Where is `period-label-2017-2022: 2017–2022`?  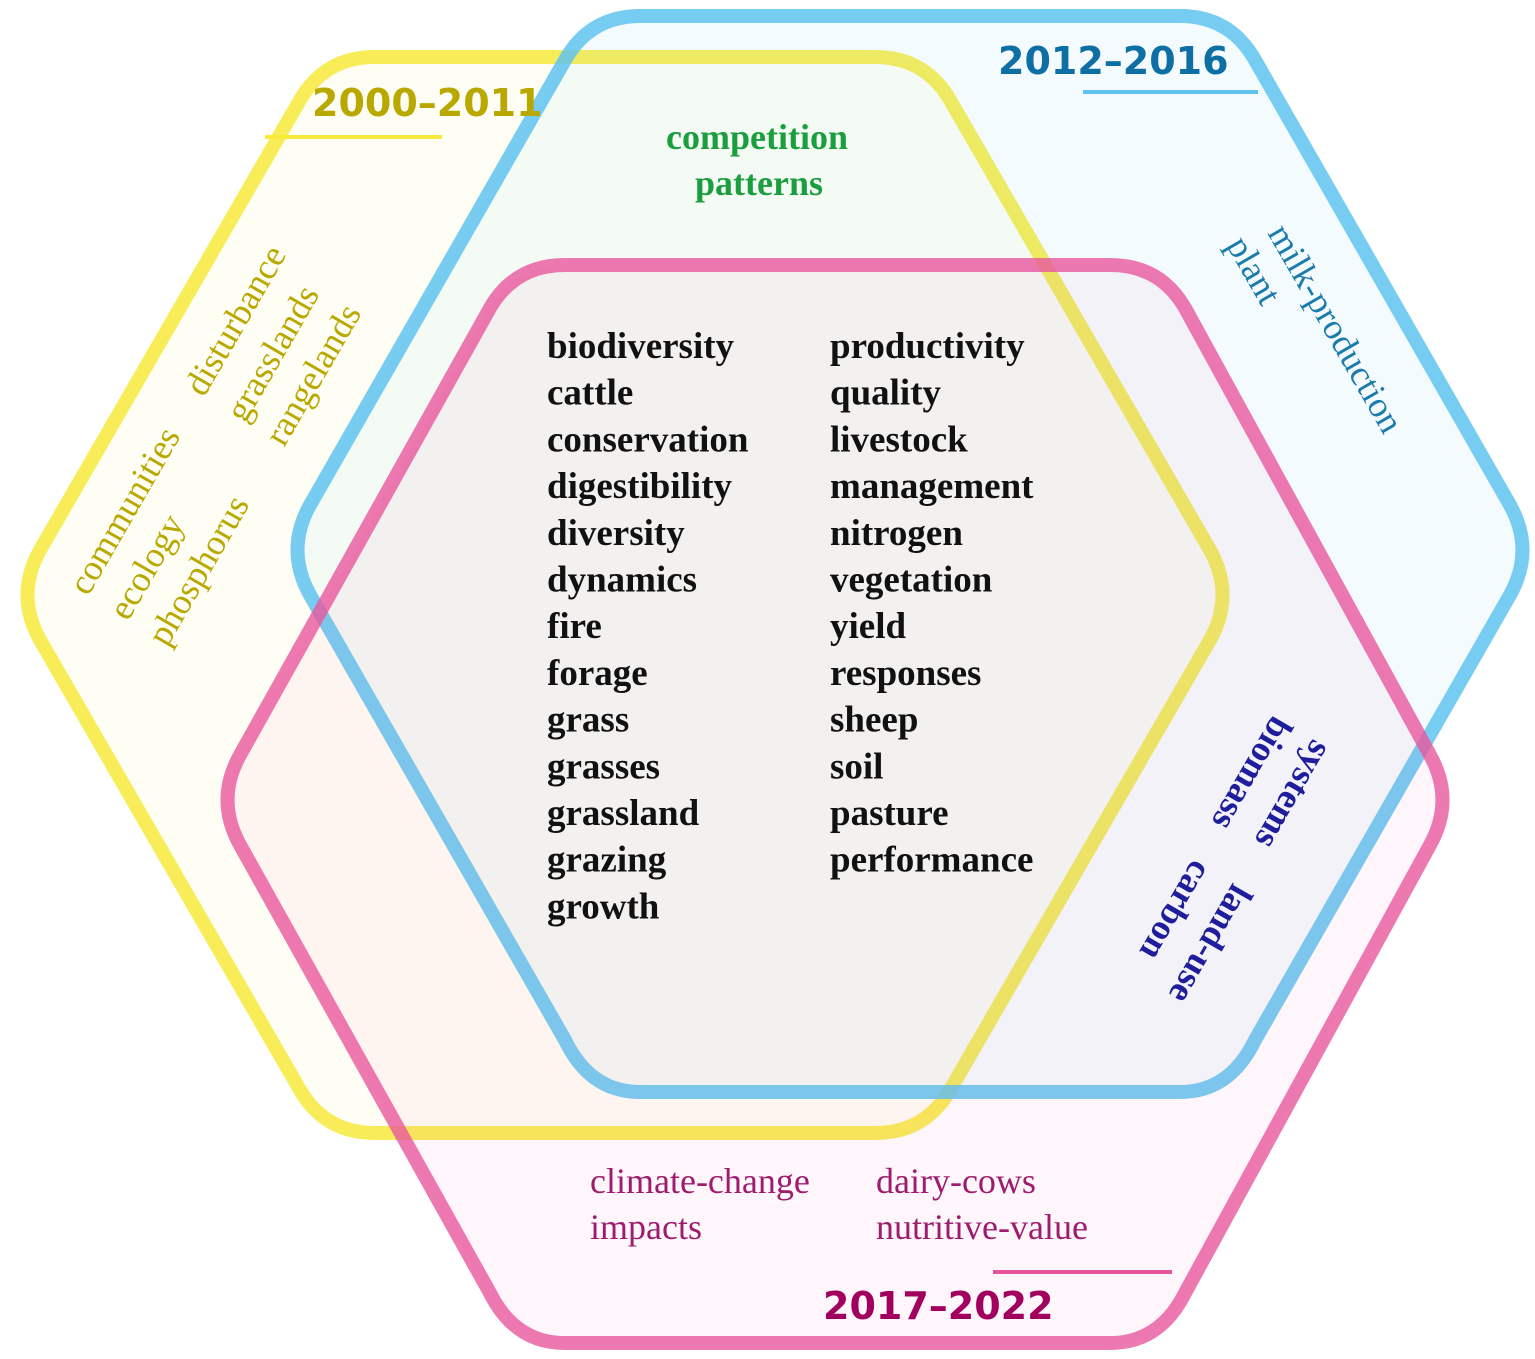
period-label-2017-2022: 2017–2022 is located at coordinates (938, 1306).